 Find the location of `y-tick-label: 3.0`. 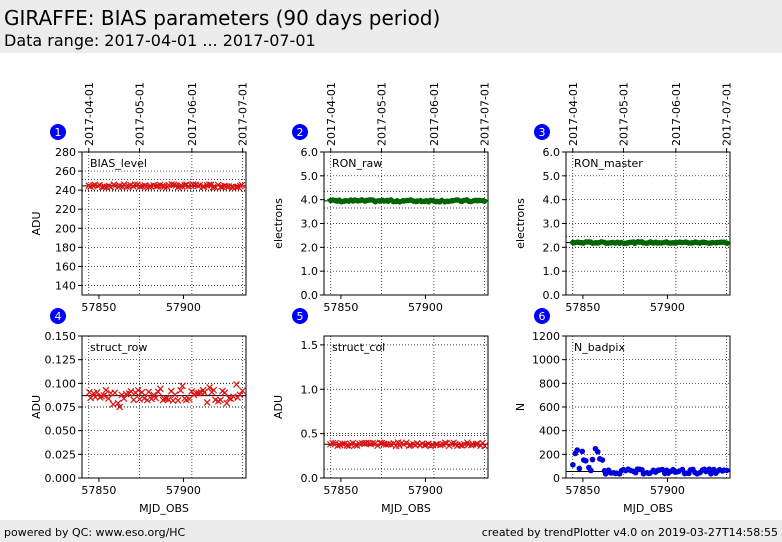

y-tick-label: 3.0 is located at coordinates (310, 224).